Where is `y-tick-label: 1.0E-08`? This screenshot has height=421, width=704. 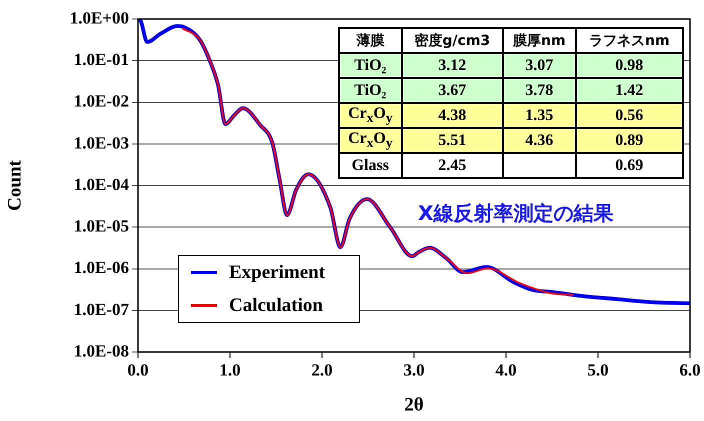 y-tick-label: 1.0E-08 is located at coordinates (101, 350).